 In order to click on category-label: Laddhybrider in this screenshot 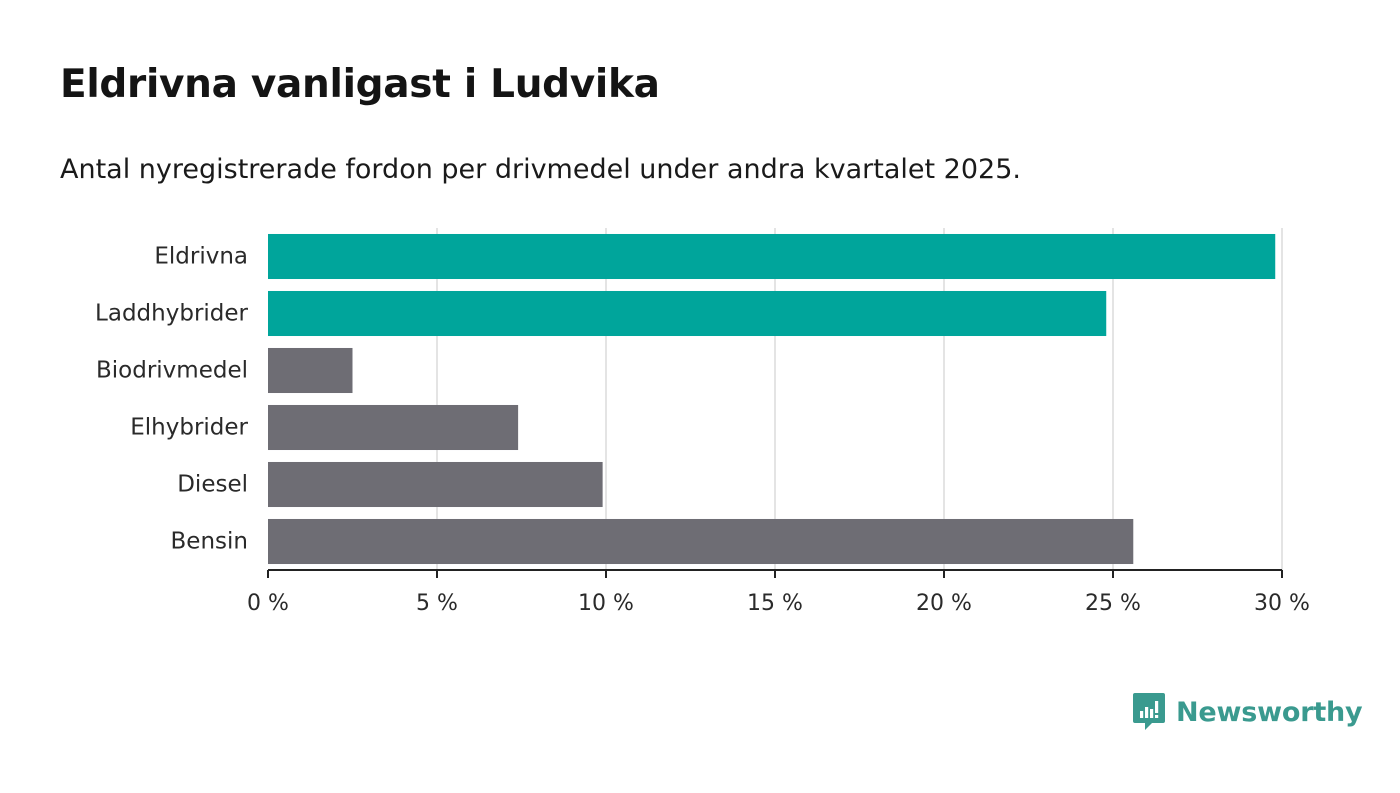, I will do `click(171, 314)`.